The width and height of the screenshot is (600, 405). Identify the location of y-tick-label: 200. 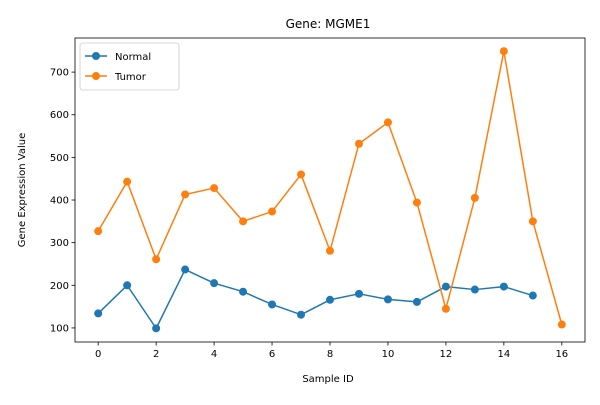
(59, 286).